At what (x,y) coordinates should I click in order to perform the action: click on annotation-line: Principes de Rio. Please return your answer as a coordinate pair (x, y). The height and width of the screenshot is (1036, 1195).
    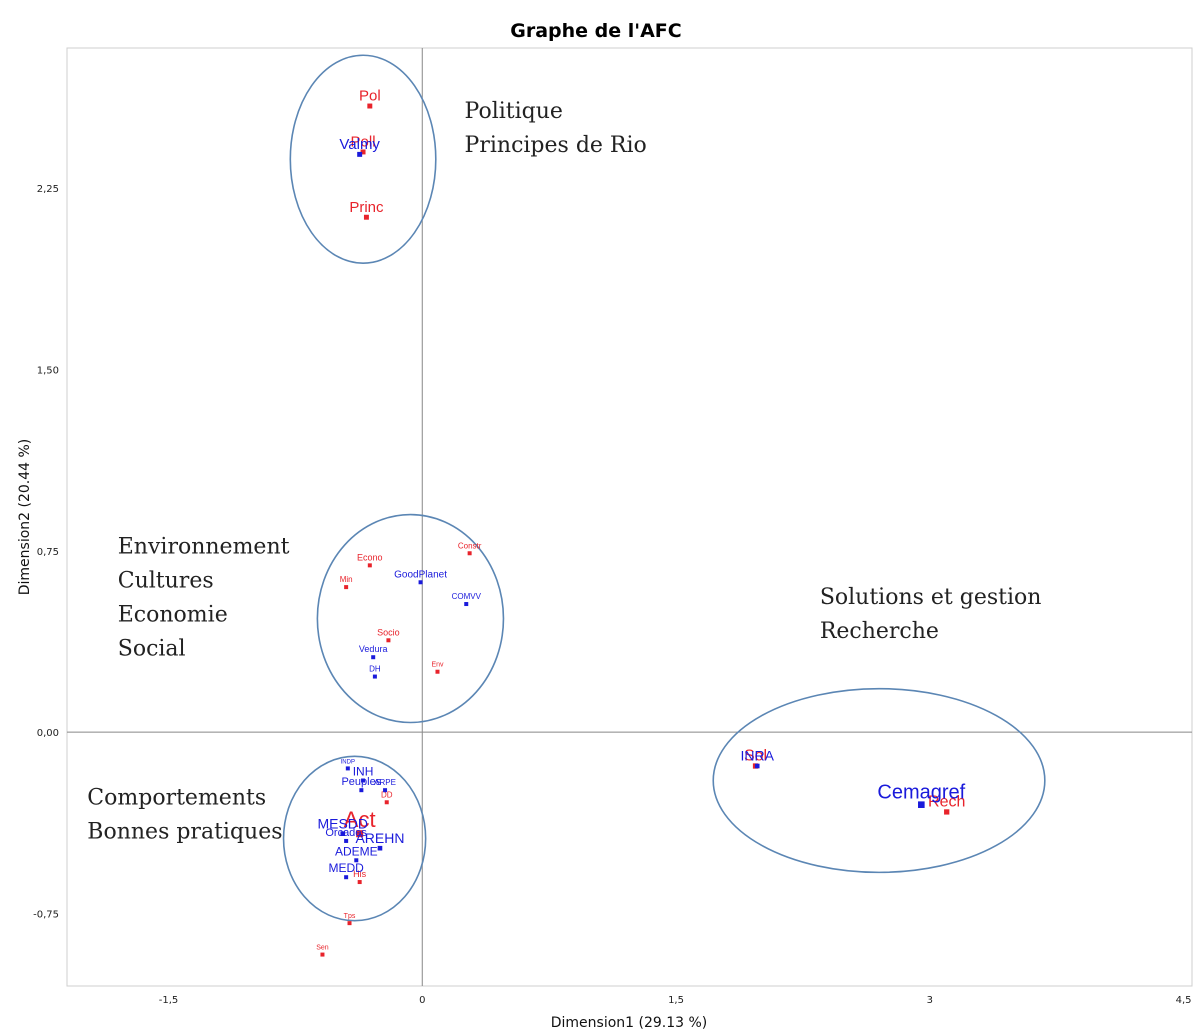
    Looking at the image, I should click on (556, 145).